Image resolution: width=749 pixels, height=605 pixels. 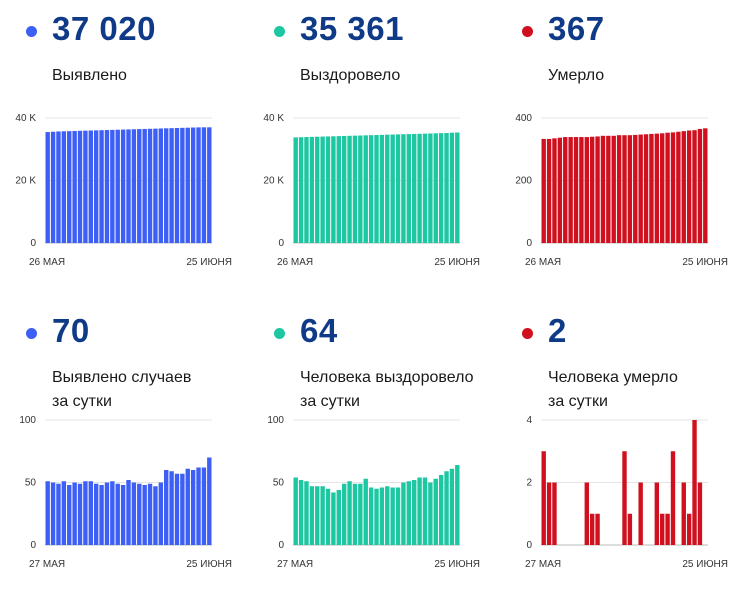 What do you see at coordinates (557, 330) in the screenshot?
I see `stat-value: 2` at bounding box center [557, 330].